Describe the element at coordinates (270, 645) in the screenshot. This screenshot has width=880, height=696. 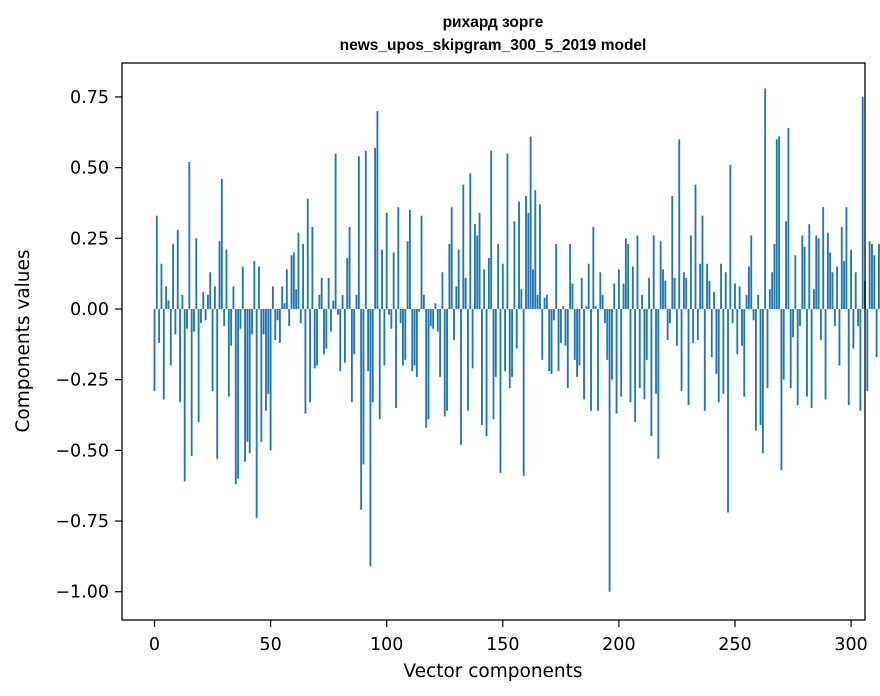
I see `x-tick-label: 50` at that location.